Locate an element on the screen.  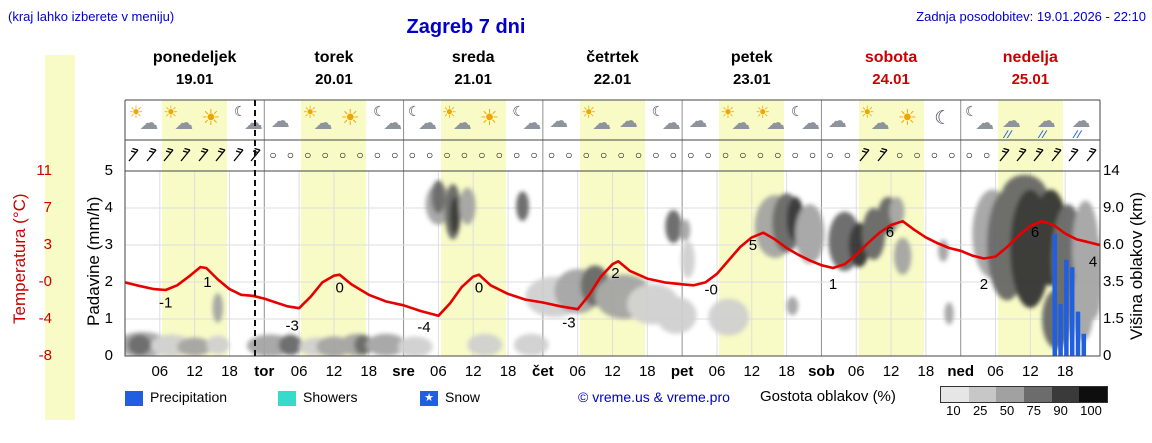
temp-tick-label: 7 is located at coordinates (47, 207).